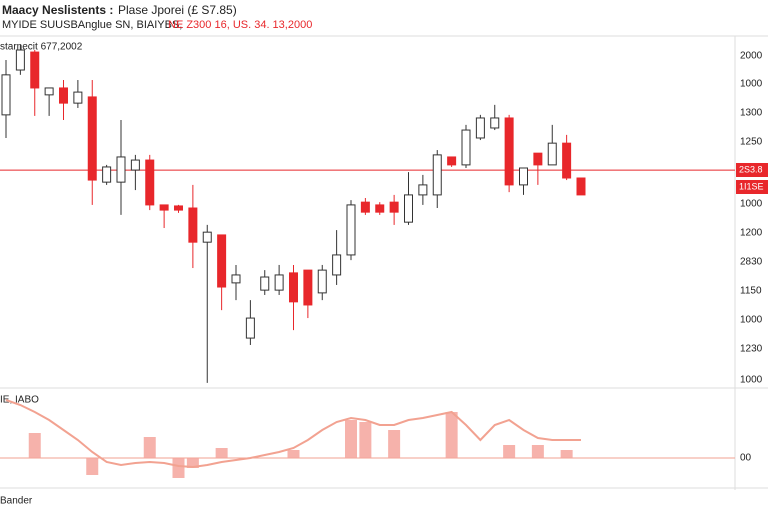 The height and width of the screenshot is (517, 768). Describe the element at coordinates (19, 400) in the screenshot. I see `indicator-label: IE, IABO` at that location.